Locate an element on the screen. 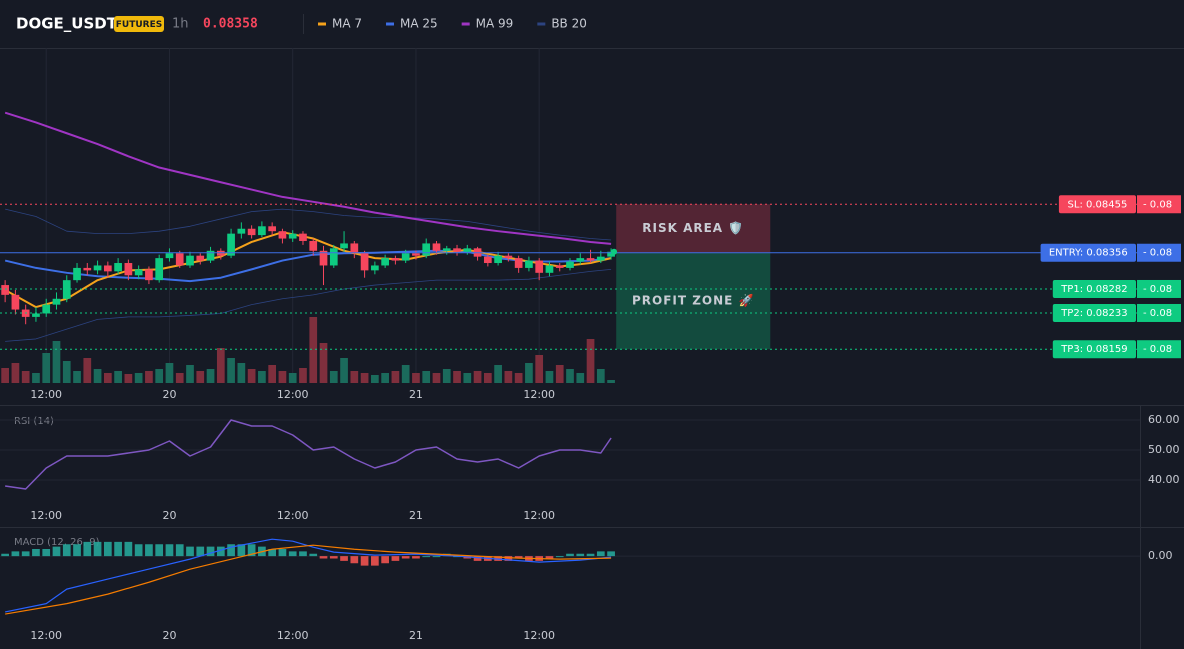 The image size is (1184, 649). zone is located at coordinates (693, 301).